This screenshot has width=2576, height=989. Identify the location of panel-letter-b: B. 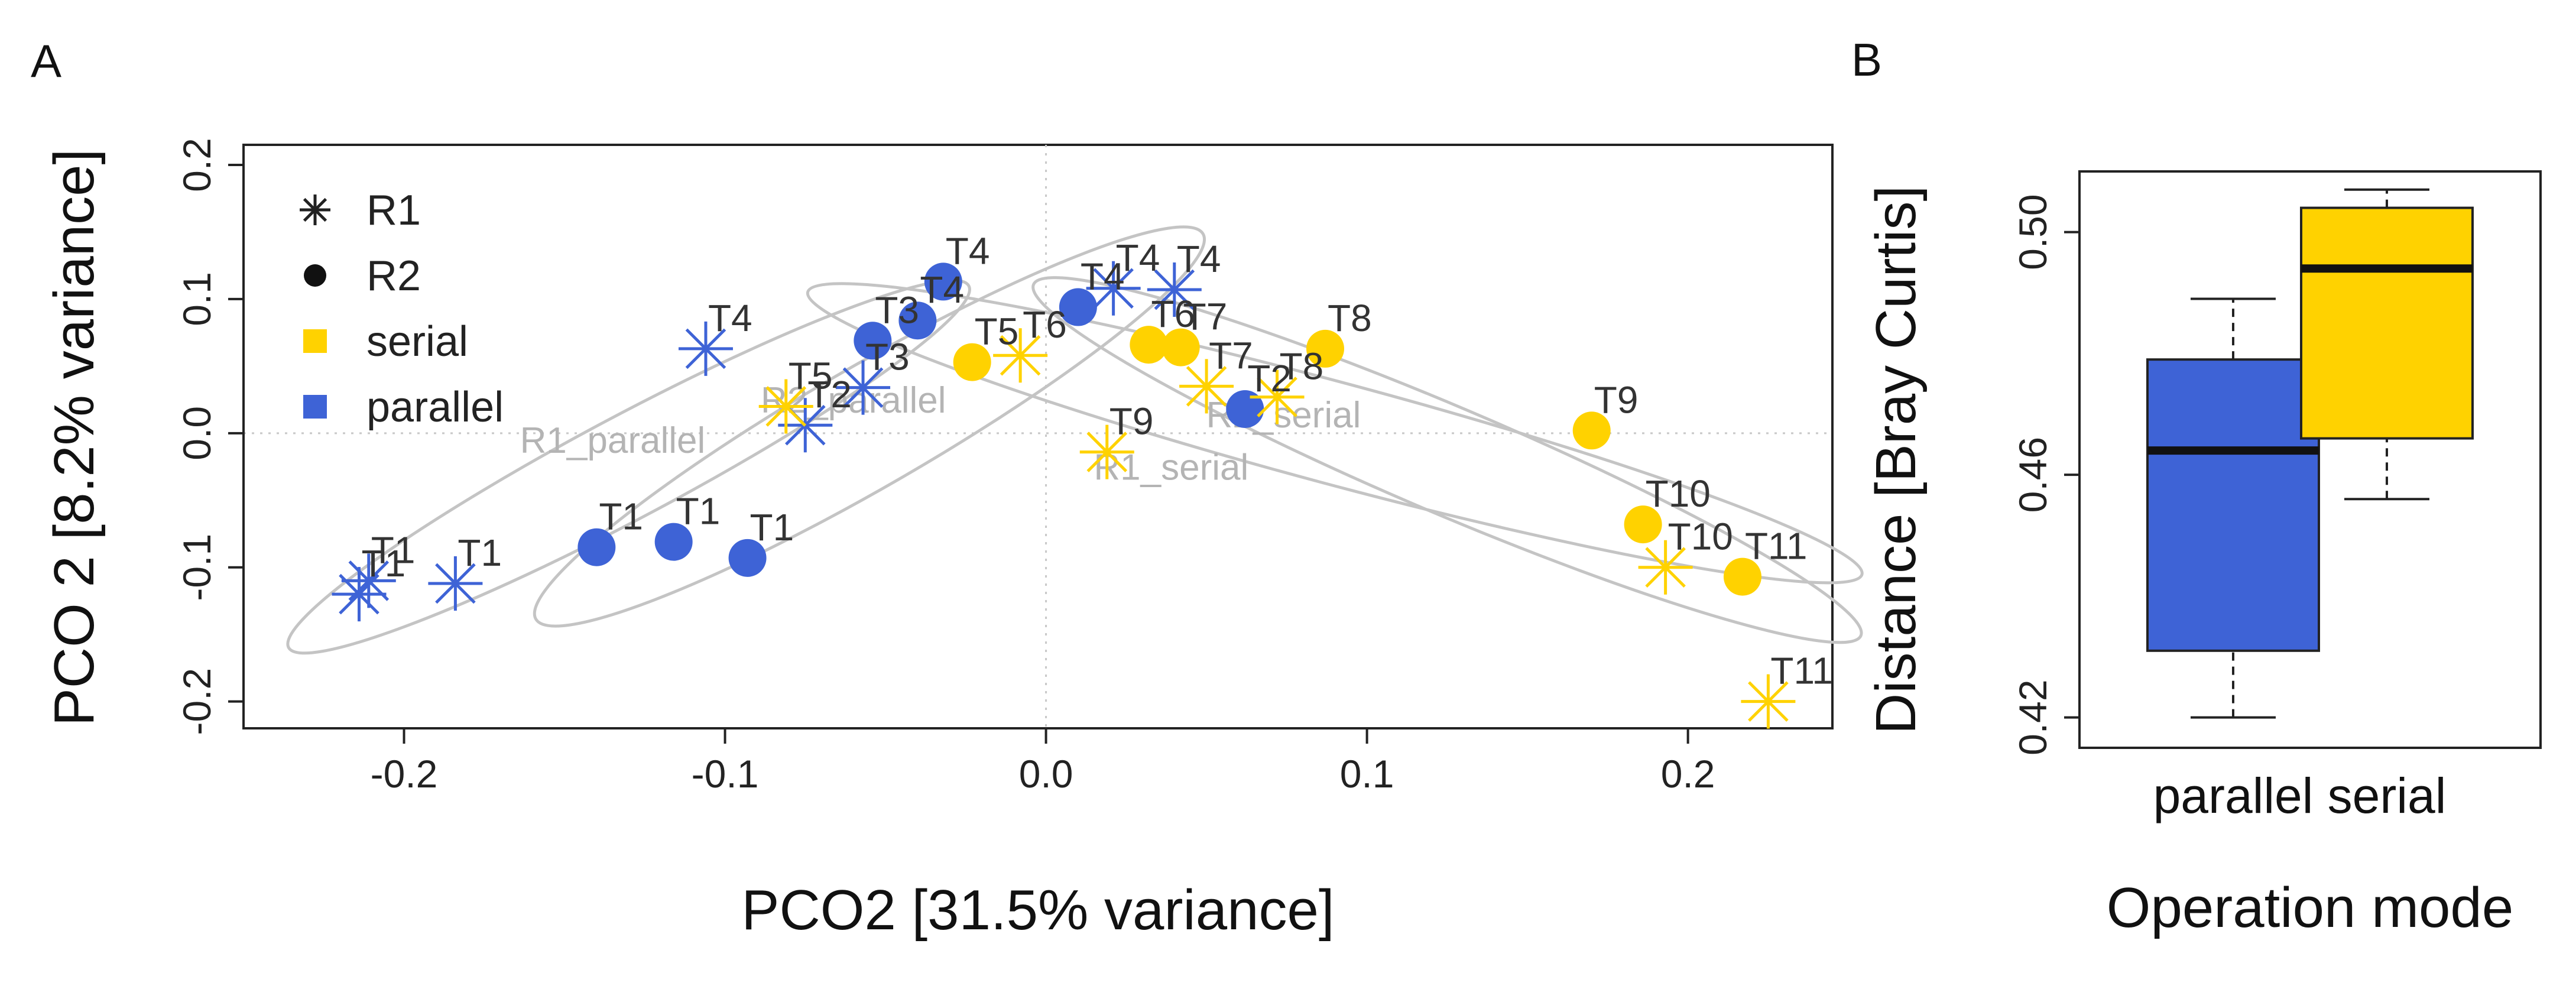
(1866, 60).